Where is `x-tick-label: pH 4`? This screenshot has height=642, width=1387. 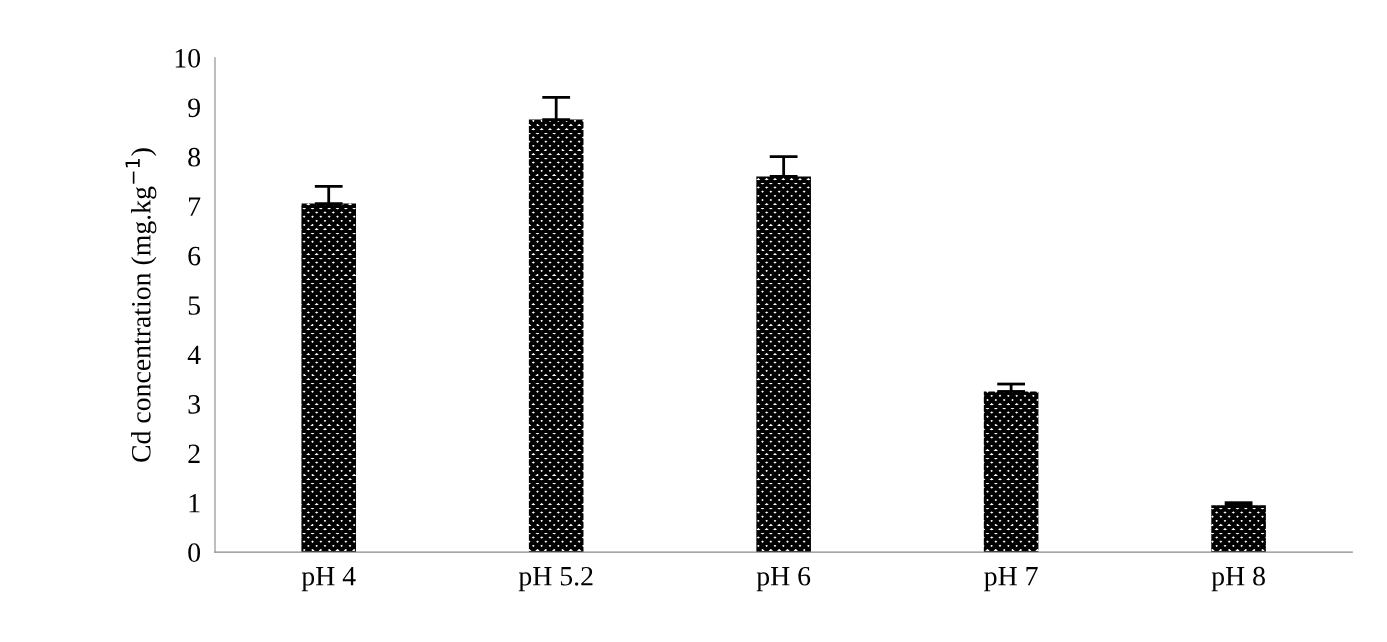 x-tick-label: pH 4 is located at coordinates (328, 579).